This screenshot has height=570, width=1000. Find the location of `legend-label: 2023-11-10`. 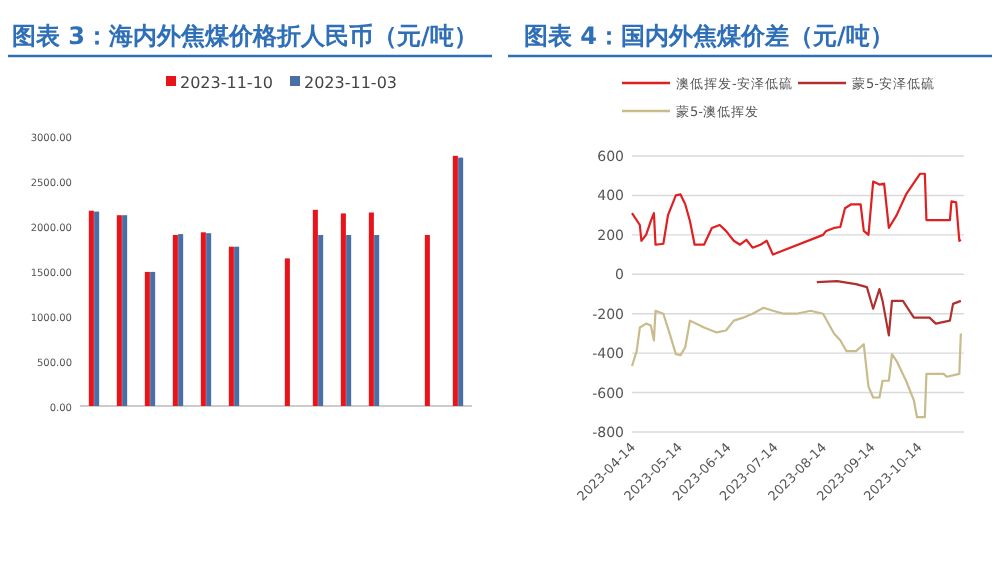

legend-label: 2023-11-10 is located at coordinates (226, 83).